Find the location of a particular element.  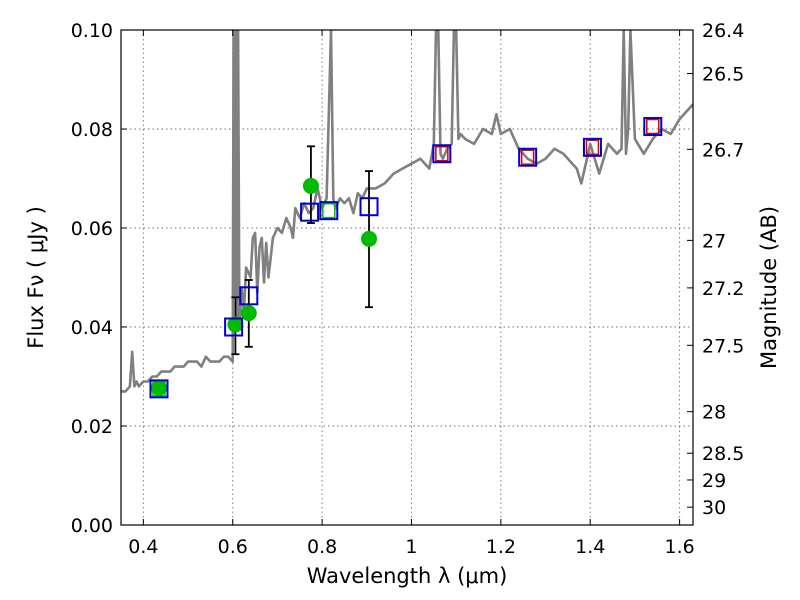

y-tick-label-0-06: 0.06 is located at coordinates (92, 229).